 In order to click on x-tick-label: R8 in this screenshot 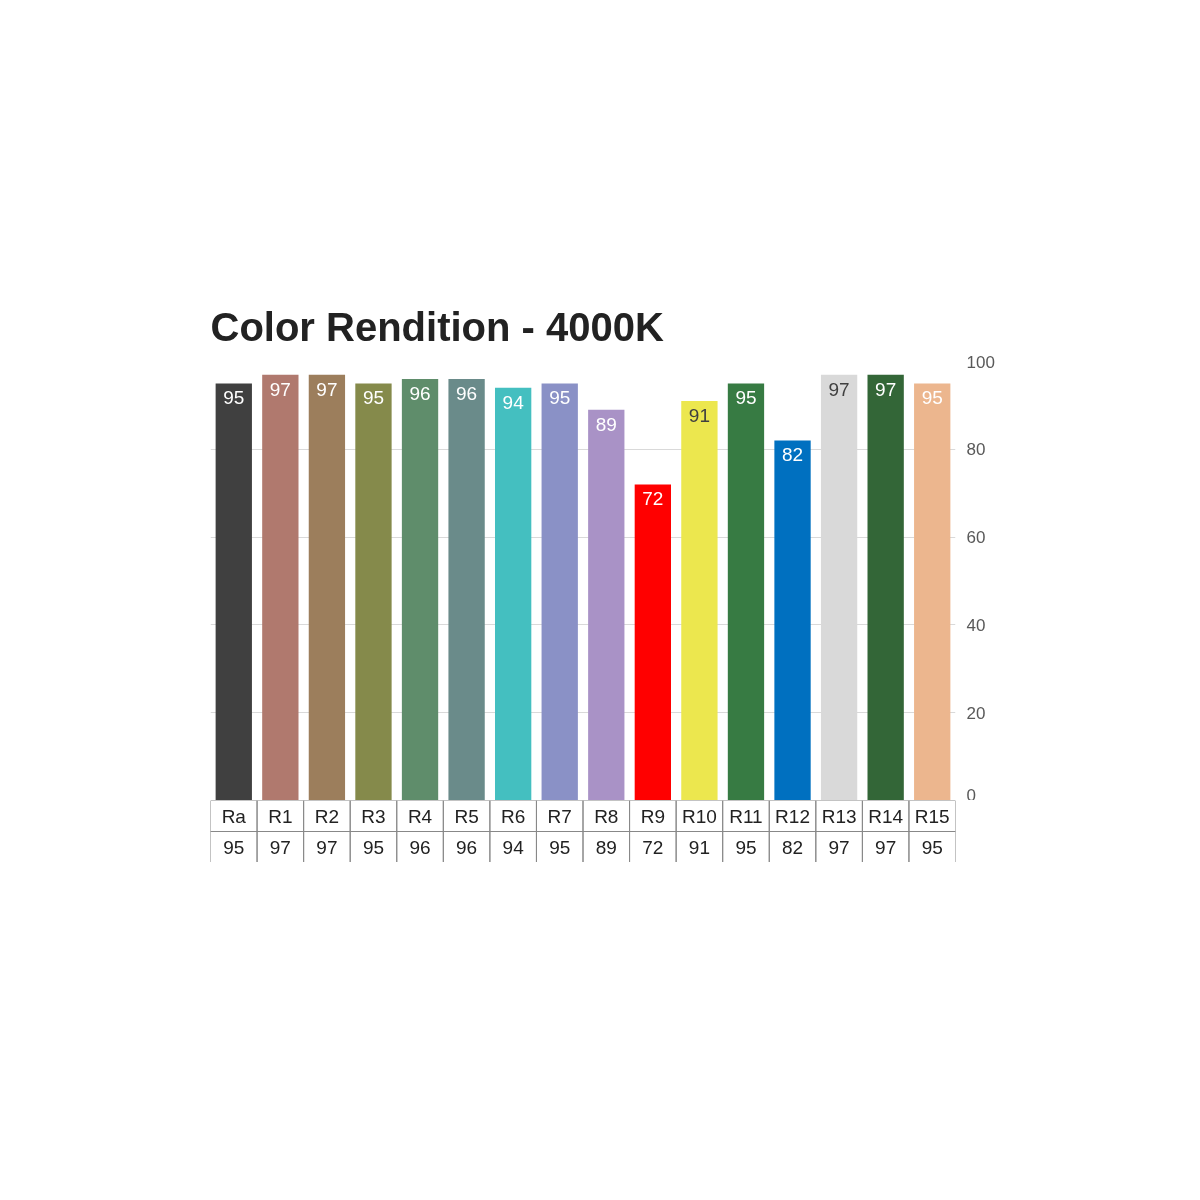, I will do `click(606, 816)`.